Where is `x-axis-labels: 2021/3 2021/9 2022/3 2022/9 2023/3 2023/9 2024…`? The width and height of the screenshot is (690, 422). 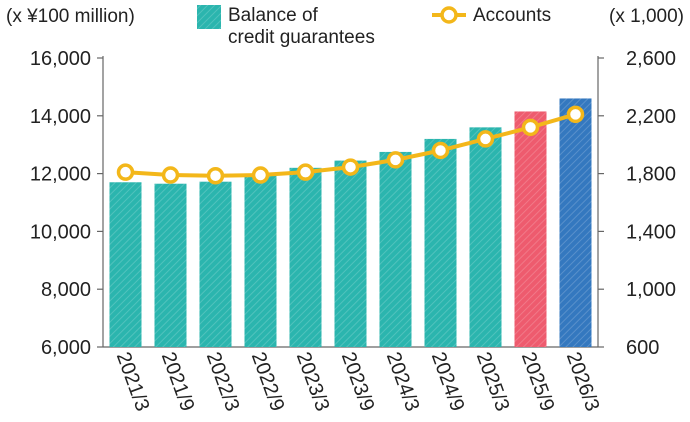
x-axis-labels: 2021/3 2021/9 2022/3 2022/9 2023/3 2023/9 2024… is located at coordinates (358, 381).